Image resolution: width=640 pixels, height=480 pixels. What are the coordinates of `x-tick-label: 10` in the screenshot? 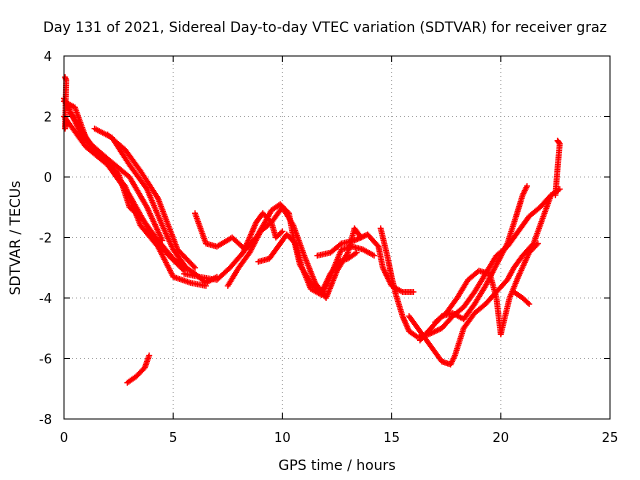 It's located at (282, 438).